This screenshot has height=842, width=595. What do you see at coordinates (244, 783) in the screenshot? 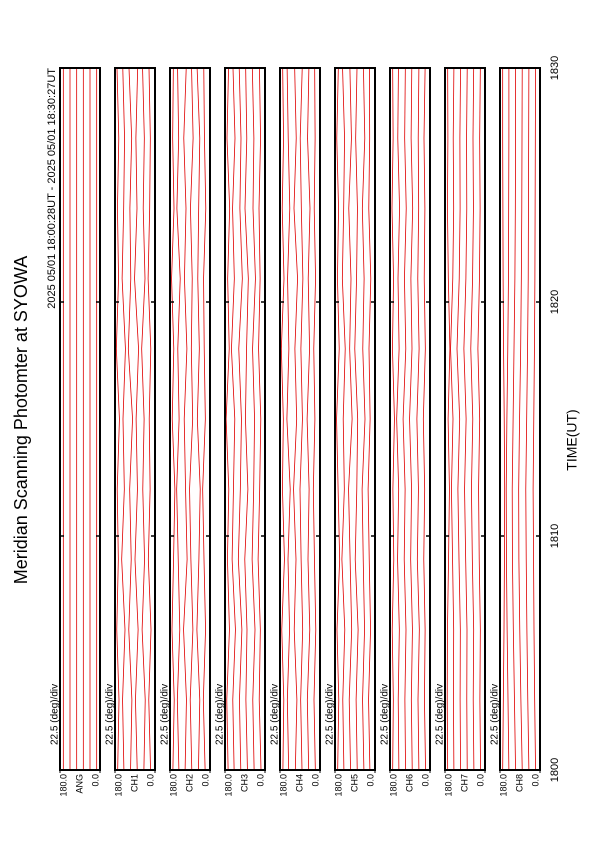
I see `y-axis-label: CH3` at bounding box center [244, 783].